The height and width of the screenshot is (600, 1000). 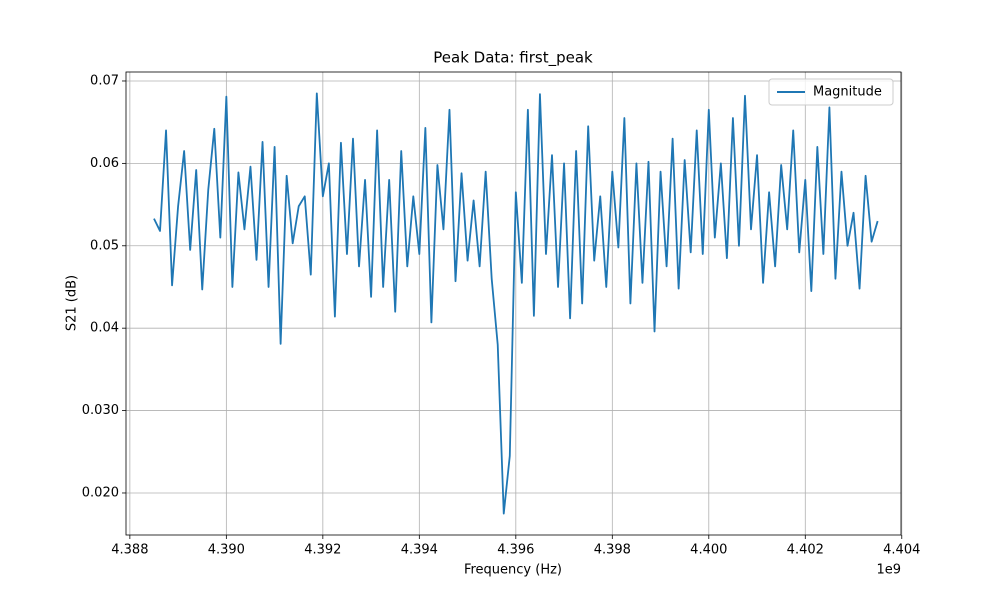 I want to click on chart-title: Peak Data: first_peak, so click(x=513, y=58).